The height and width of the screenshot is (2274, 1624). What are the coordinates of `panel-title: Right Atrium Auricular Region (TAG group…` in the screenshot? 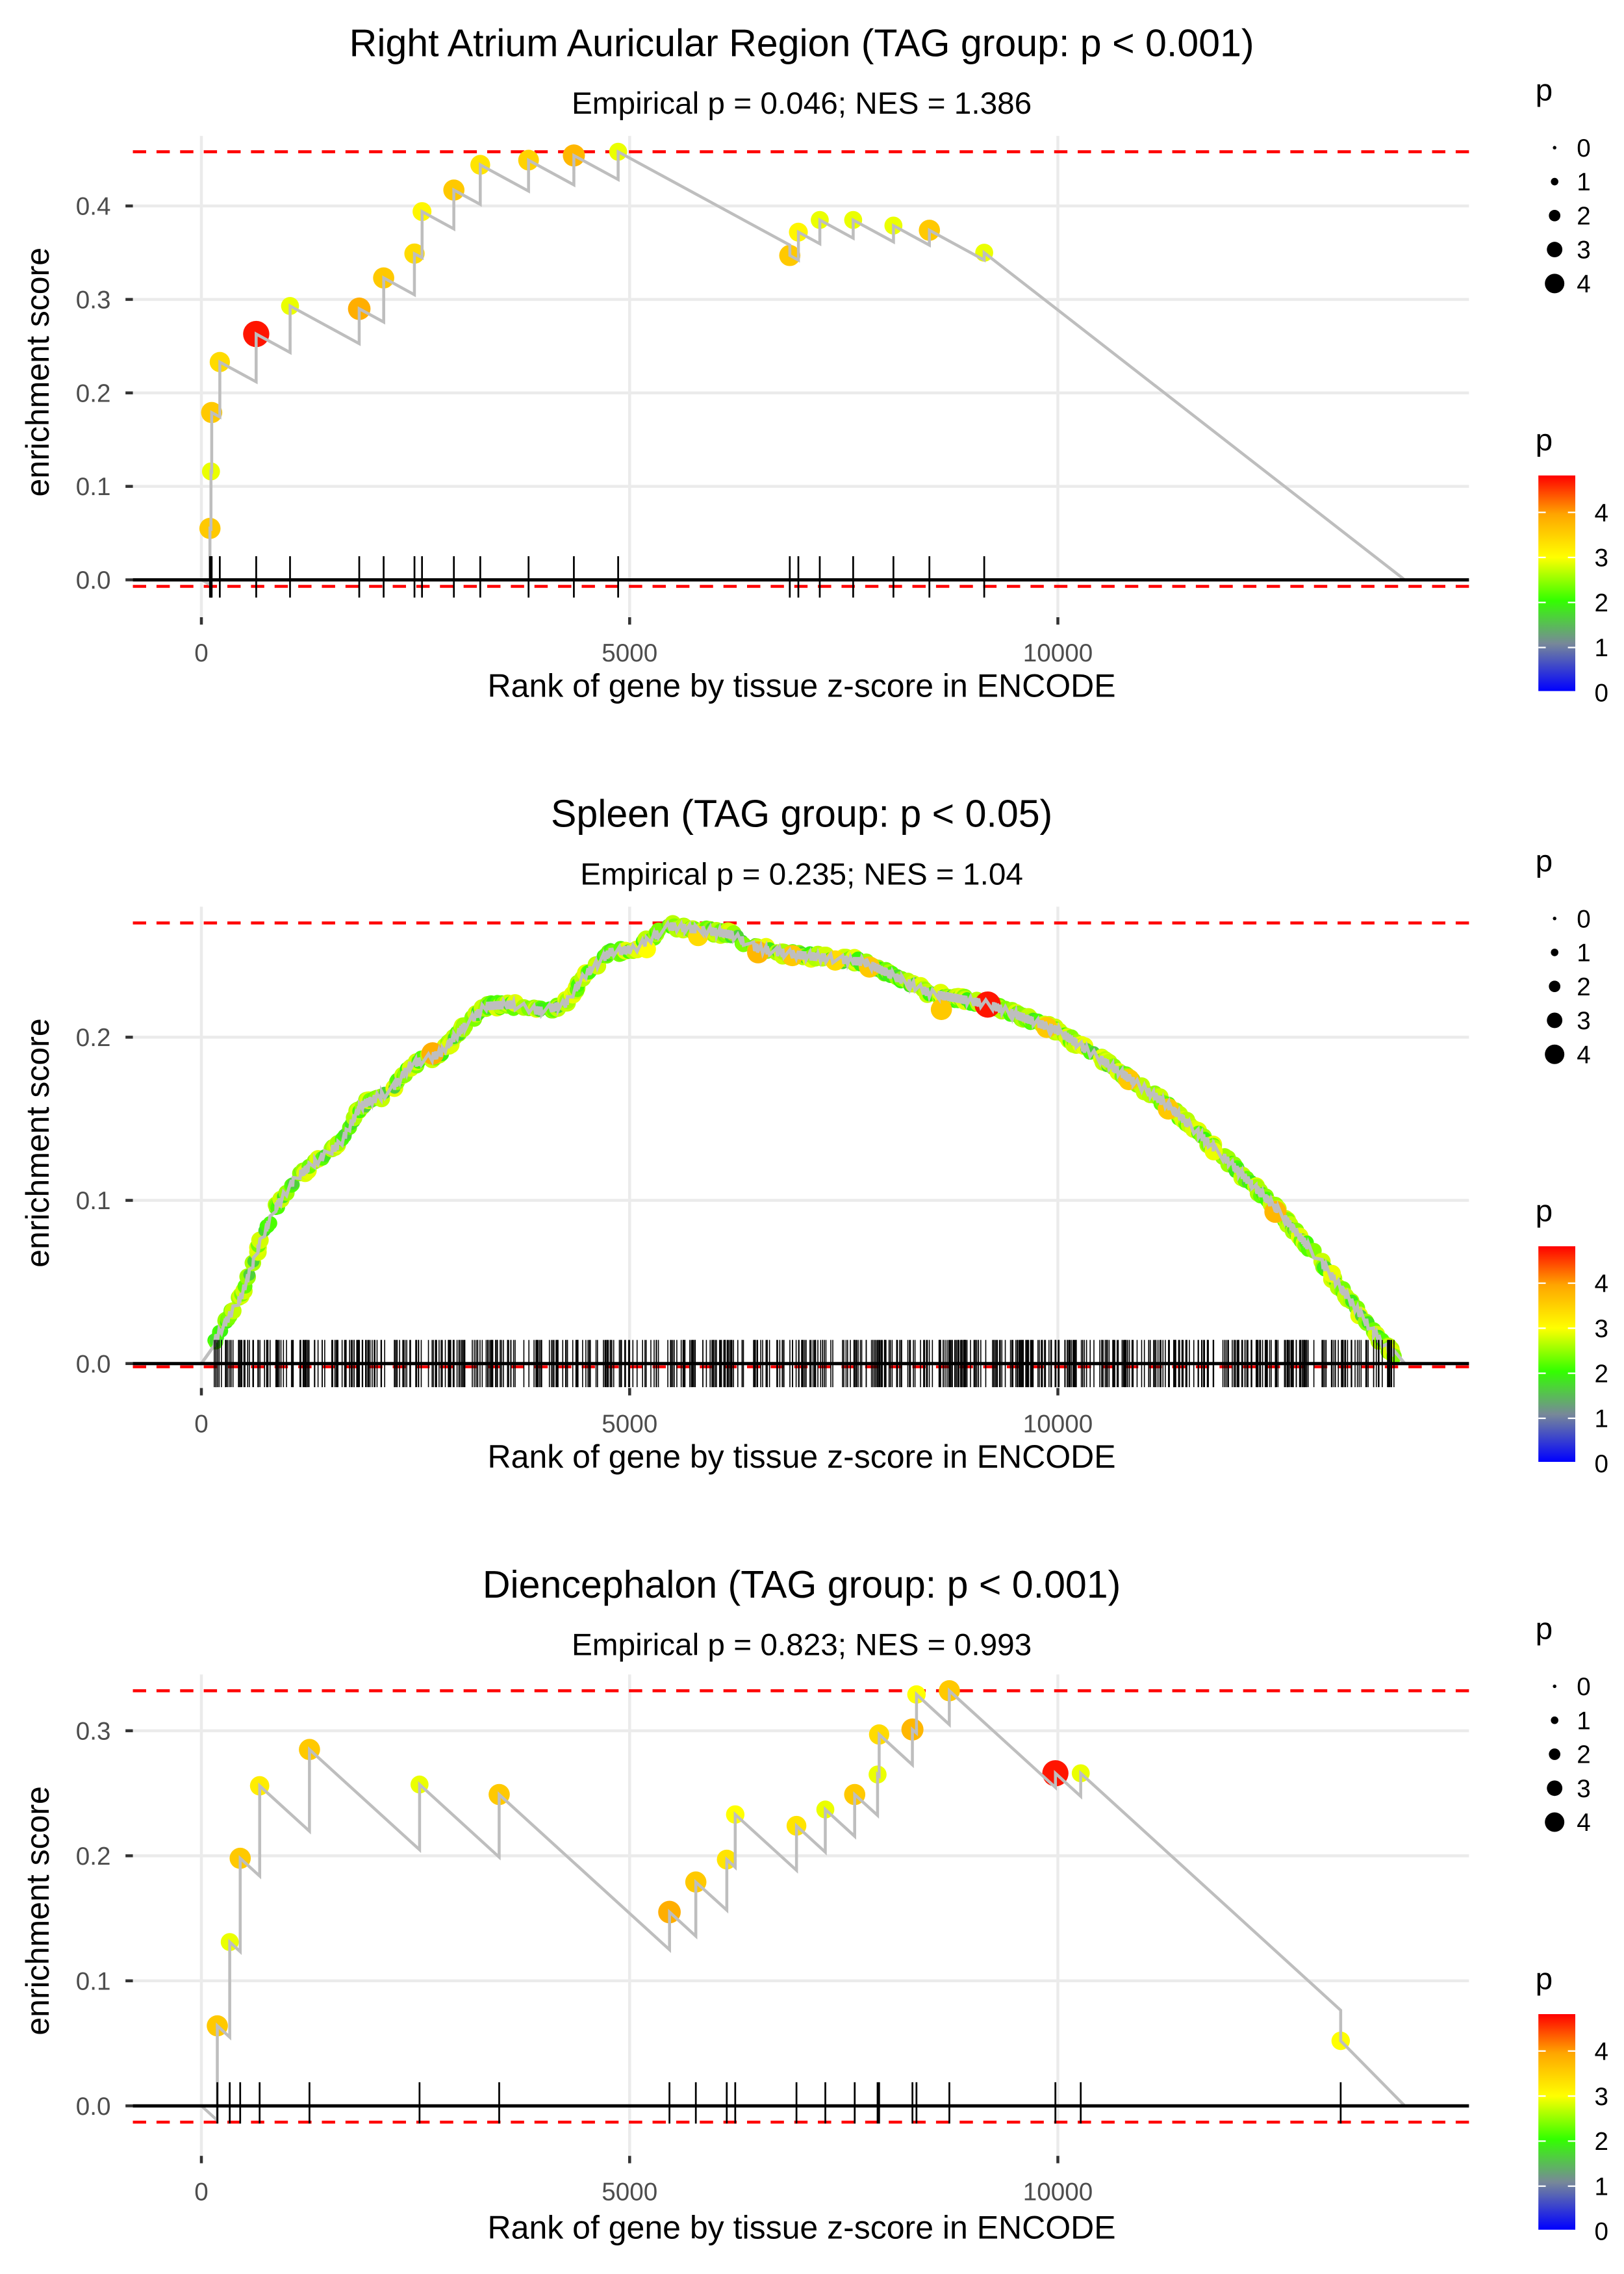 It's located at (801, 42).